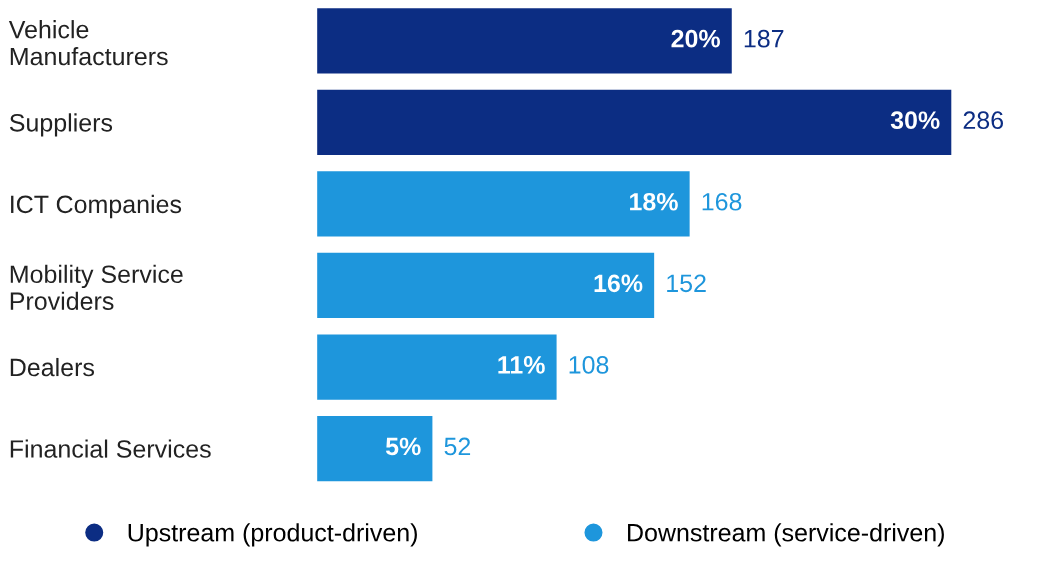  What do you see at coordinates (695, 38) in the screenshot?
I see `annotation: 20%` at bounding box center [695, 38].